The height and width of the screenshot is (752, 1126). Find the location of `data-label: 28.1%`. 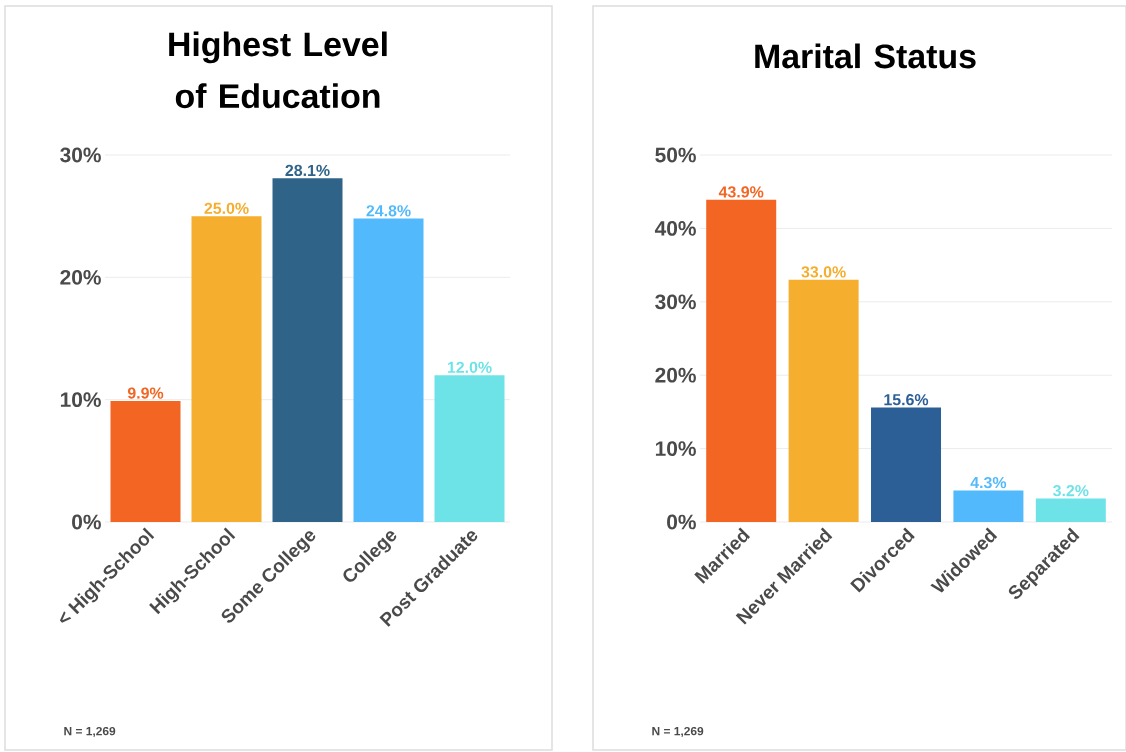

data-label: 28.1% is located at coordinates (307, 170).